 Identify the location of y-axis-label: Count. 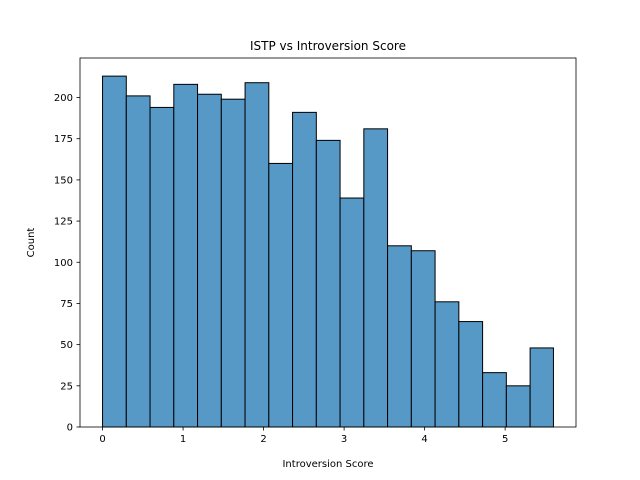
(31, 243).